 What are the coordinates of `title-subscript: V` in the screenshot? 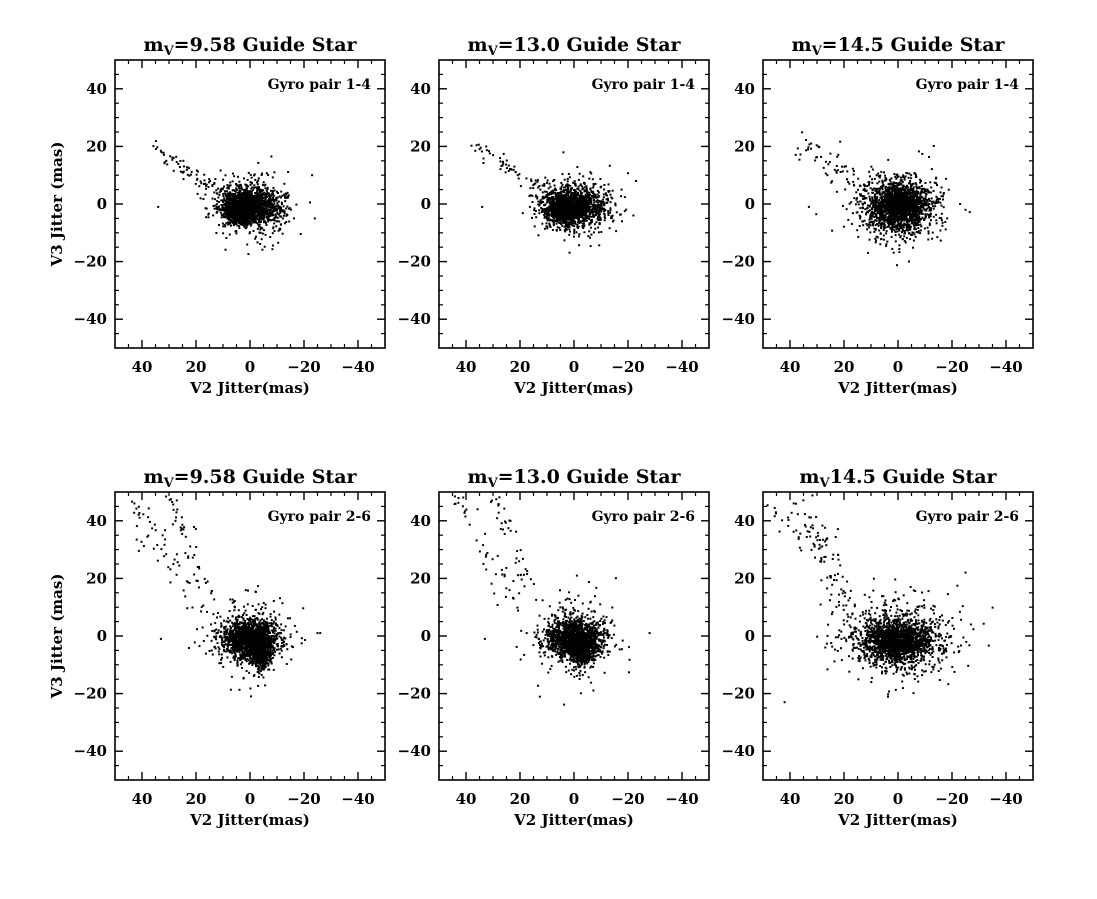 It's located at (817, 51).